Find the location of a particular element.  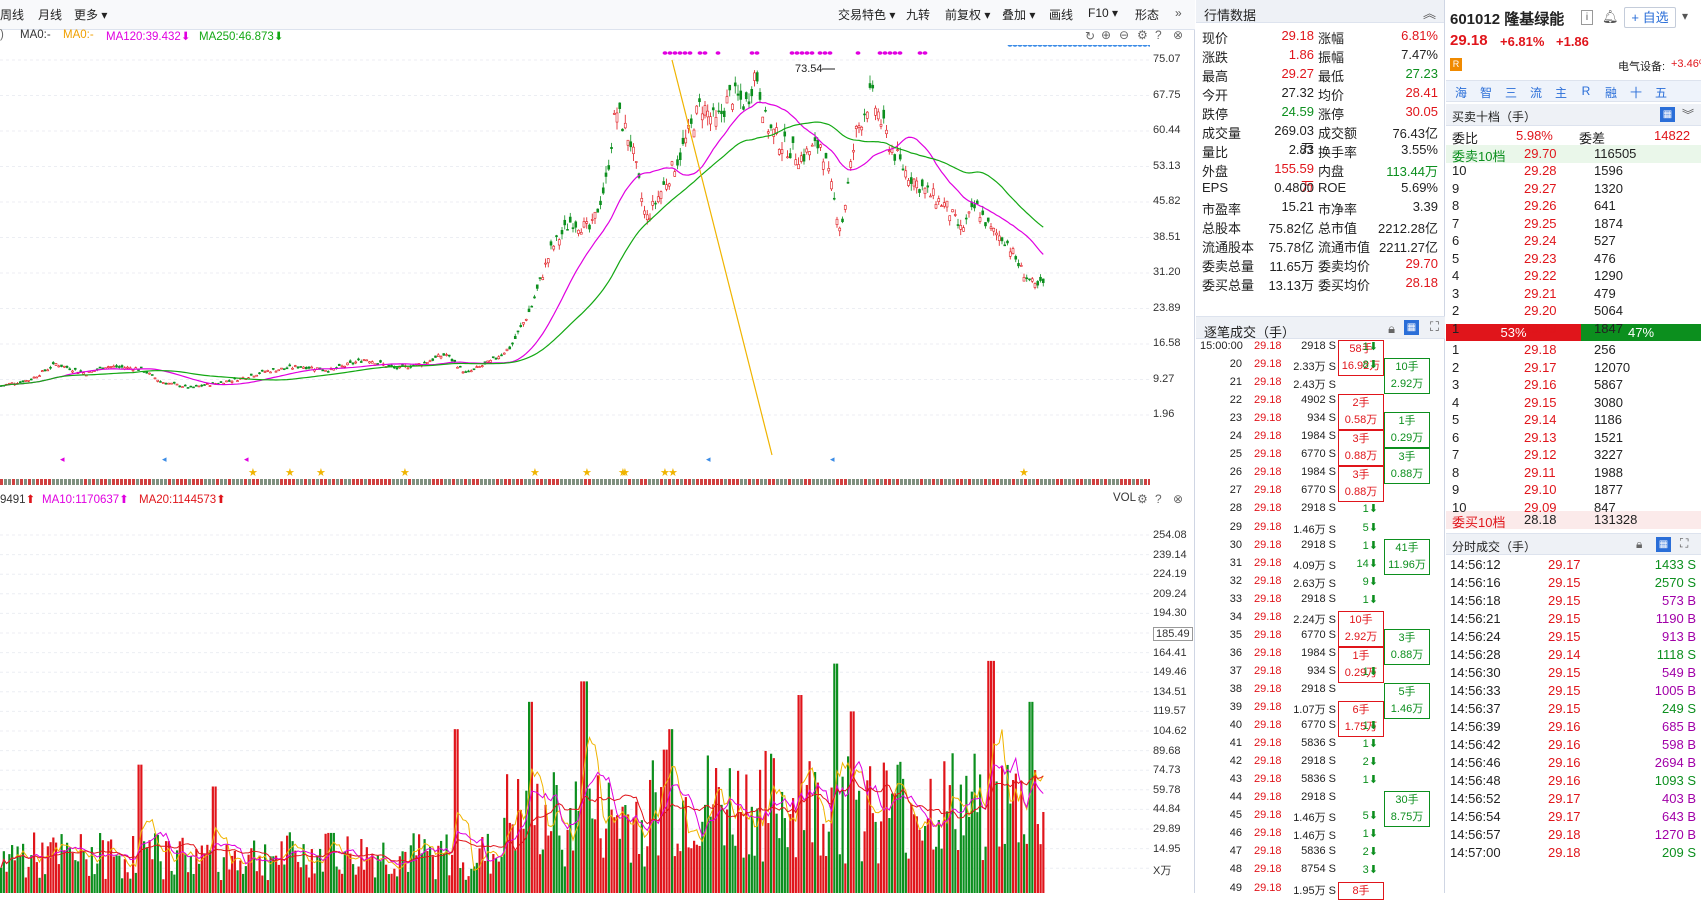

gear-icon: ⚙ is located at coordinates (1142, 35).